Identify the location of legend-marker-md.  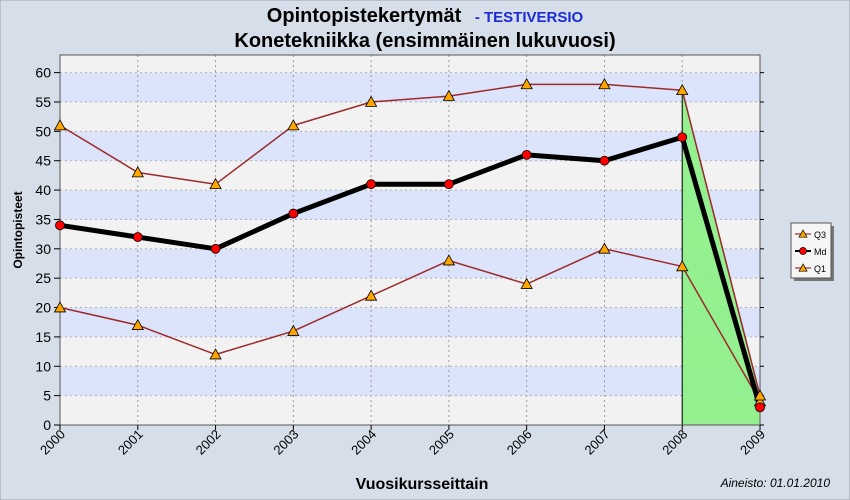
(803, 251).